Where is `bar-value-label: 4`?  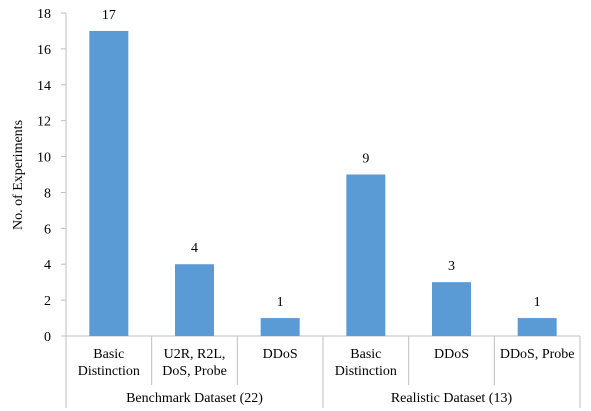 bar-value-label: 4 is located at coordinates (194, 248).